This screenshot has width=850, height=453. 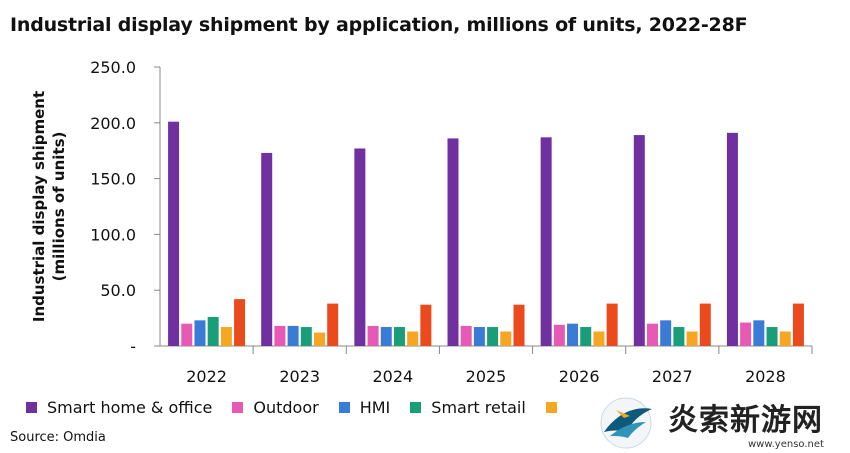 What do you see at coordinates (299, 376) in the screenshot?
I see `x-tick-label: 2023` at bounding box center [299, 376].